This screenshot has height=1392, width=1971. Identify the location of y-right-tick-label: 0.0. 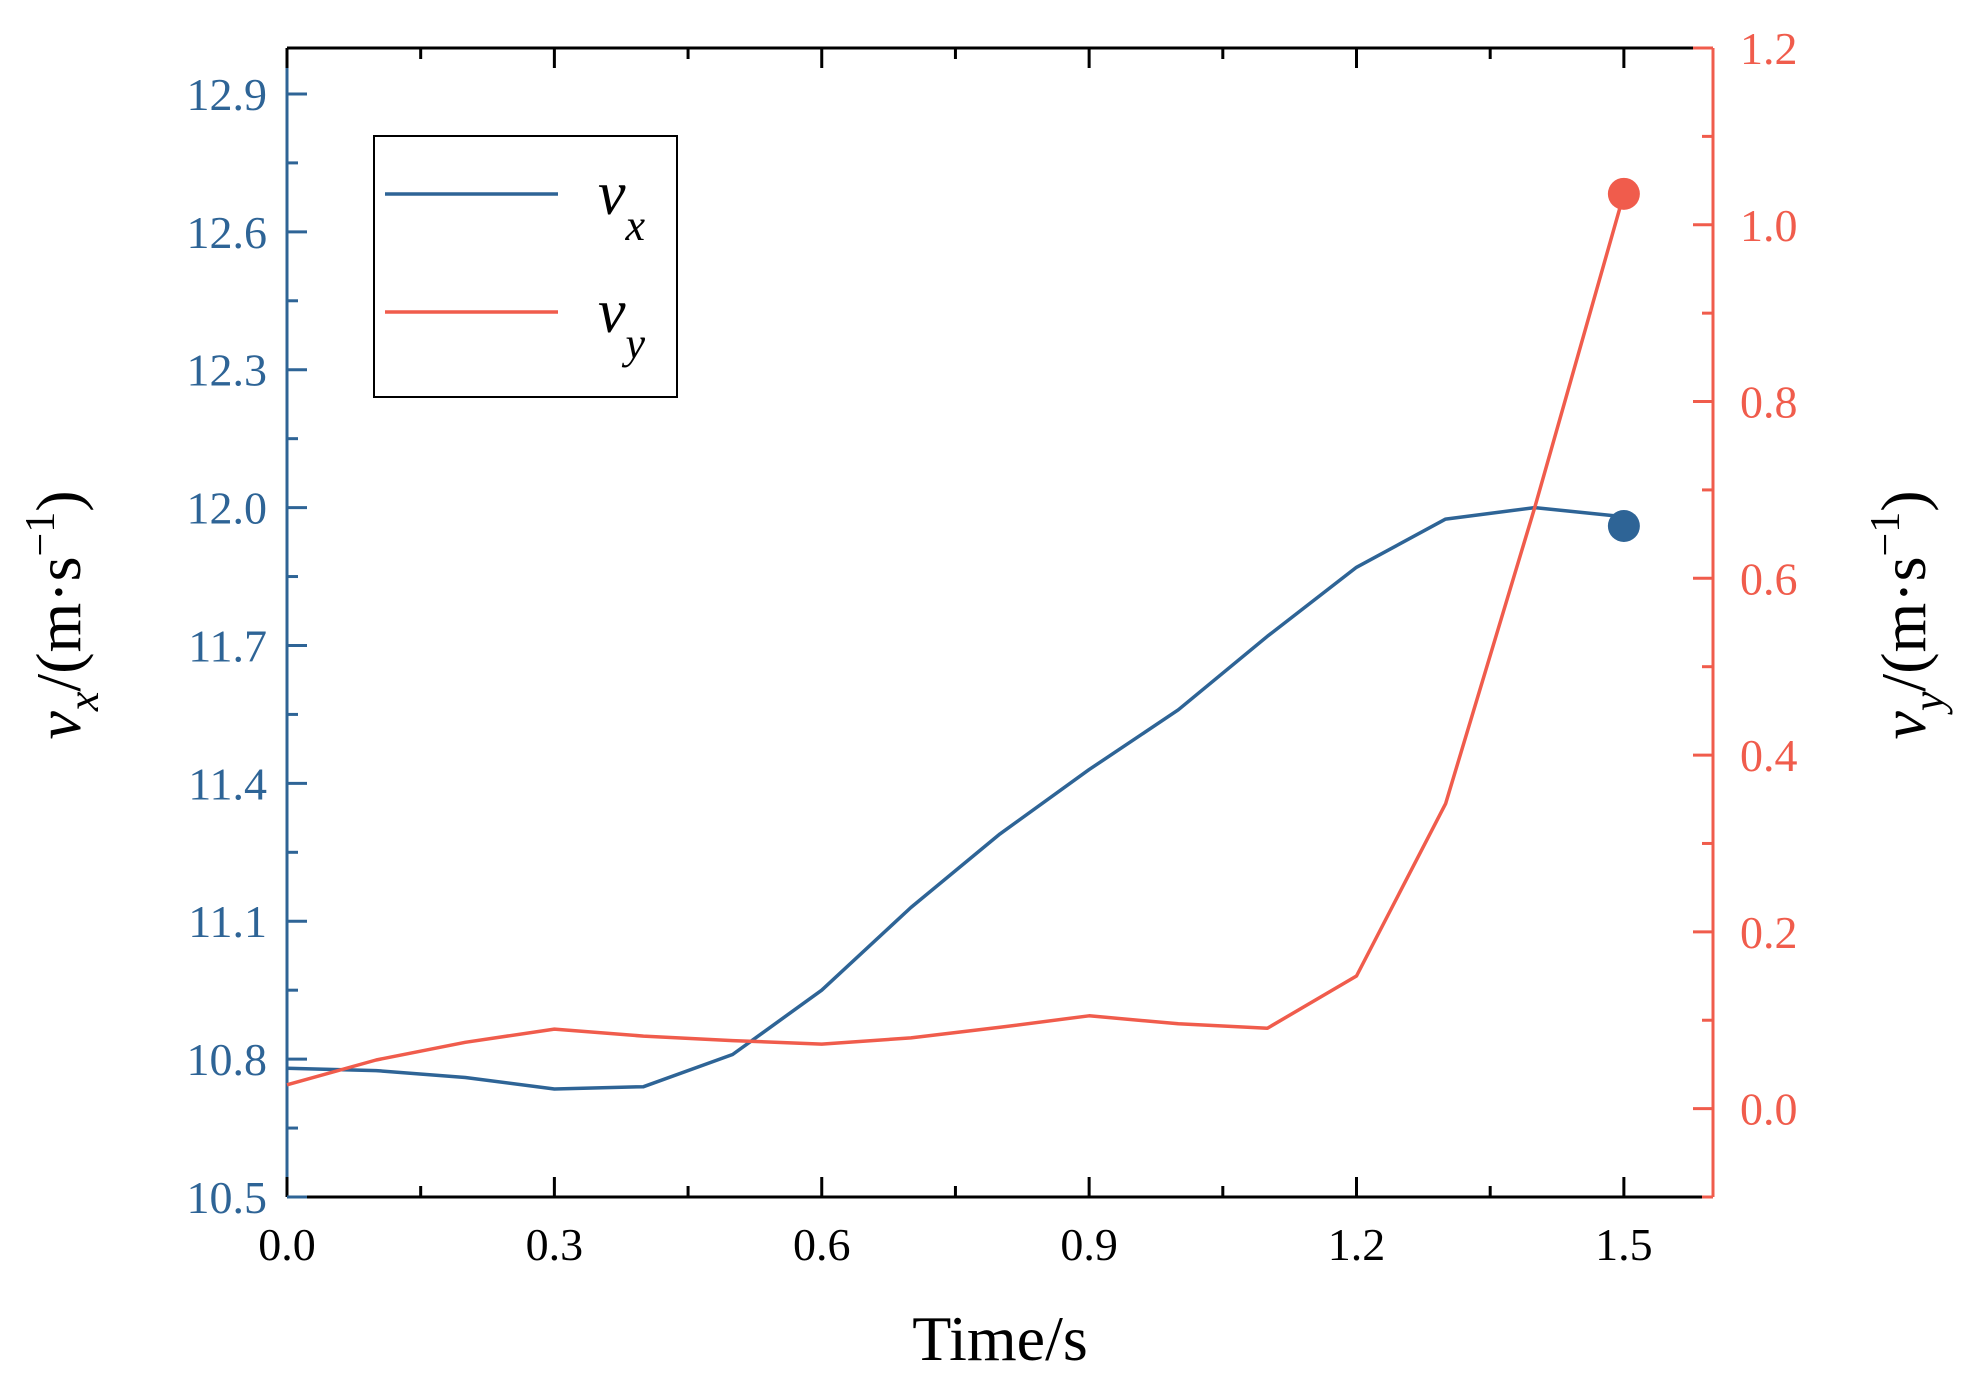
(1769, 1109).